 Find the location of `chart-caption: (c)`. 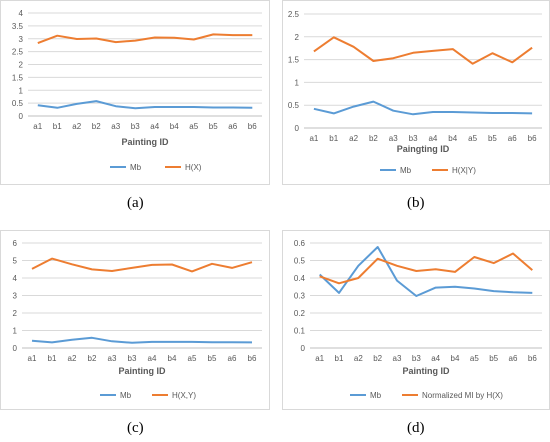

chart-caption: (c) is located at coordinates (135, 428).